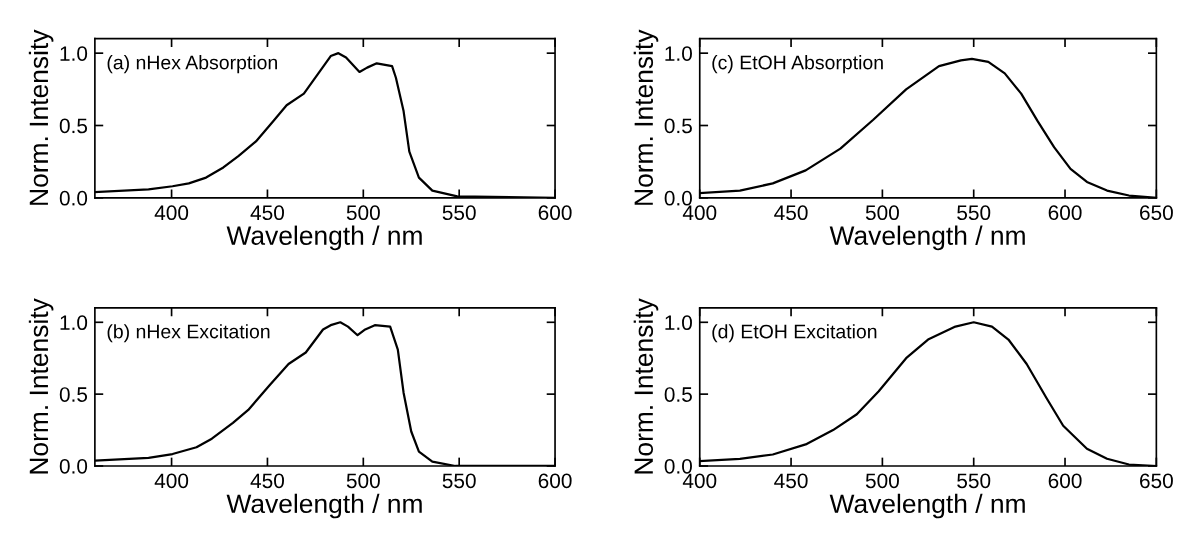 The height and width of the screenshot is (545, 1186). I want to click on annotation: (a) nHex Absorption, so click(192, 64).